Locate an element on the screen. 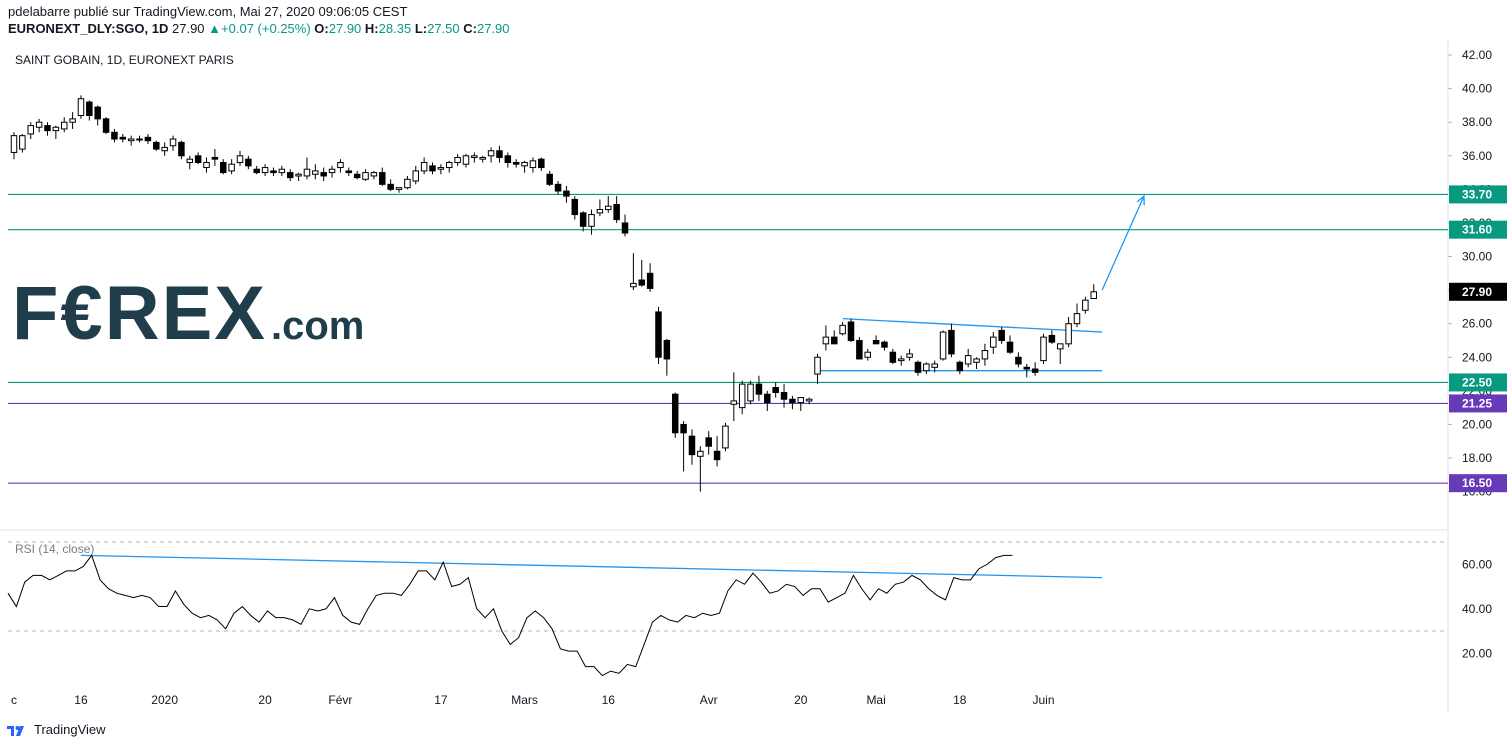 This screenshot has width=1508, height=750. close-label: C: is located at coordinates (470, 28).